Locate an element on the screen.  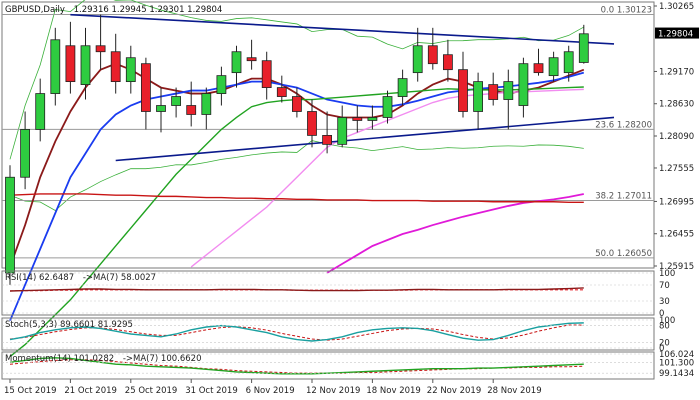
price-tick-label: 1.26995 is located at coordinates (676, 202).